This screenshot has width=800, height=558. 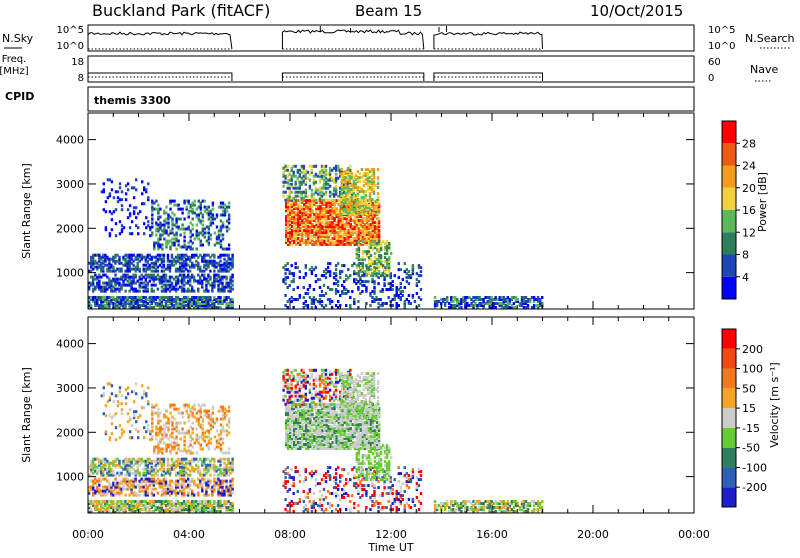 What do you see at coordinates (711, 78) in the screenshot?
I see `freq-right-tick-bottom: 0` at bounding box center [711, 78].